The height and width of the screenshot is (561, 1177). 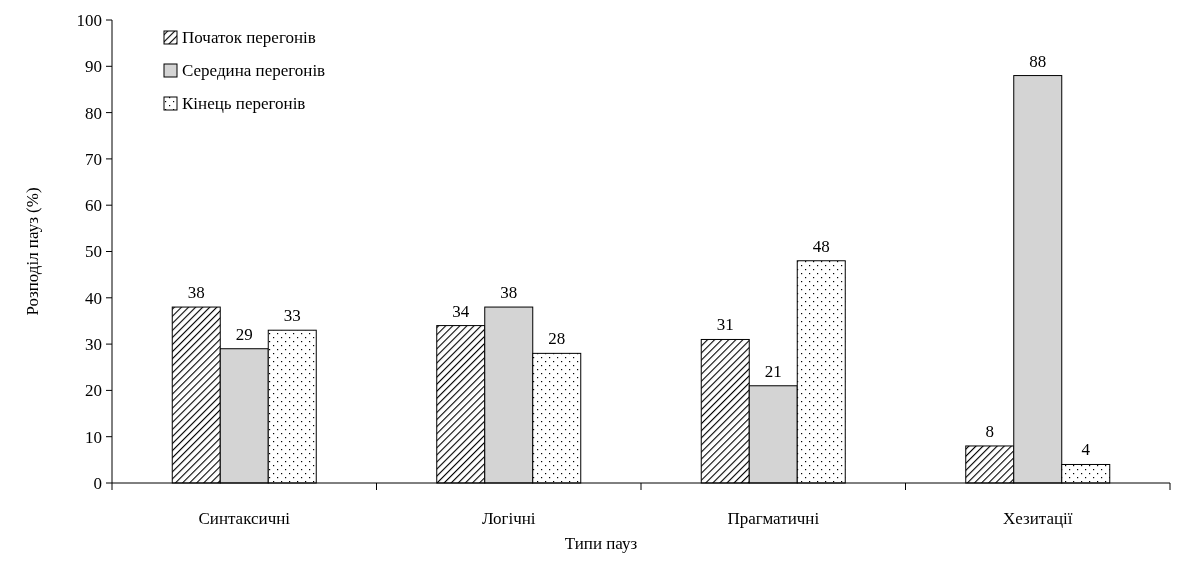 What do you see at coordinates (93, 113) in the screenshot?
I see `y-tick-label: 80` at bounding box center [93, 113].